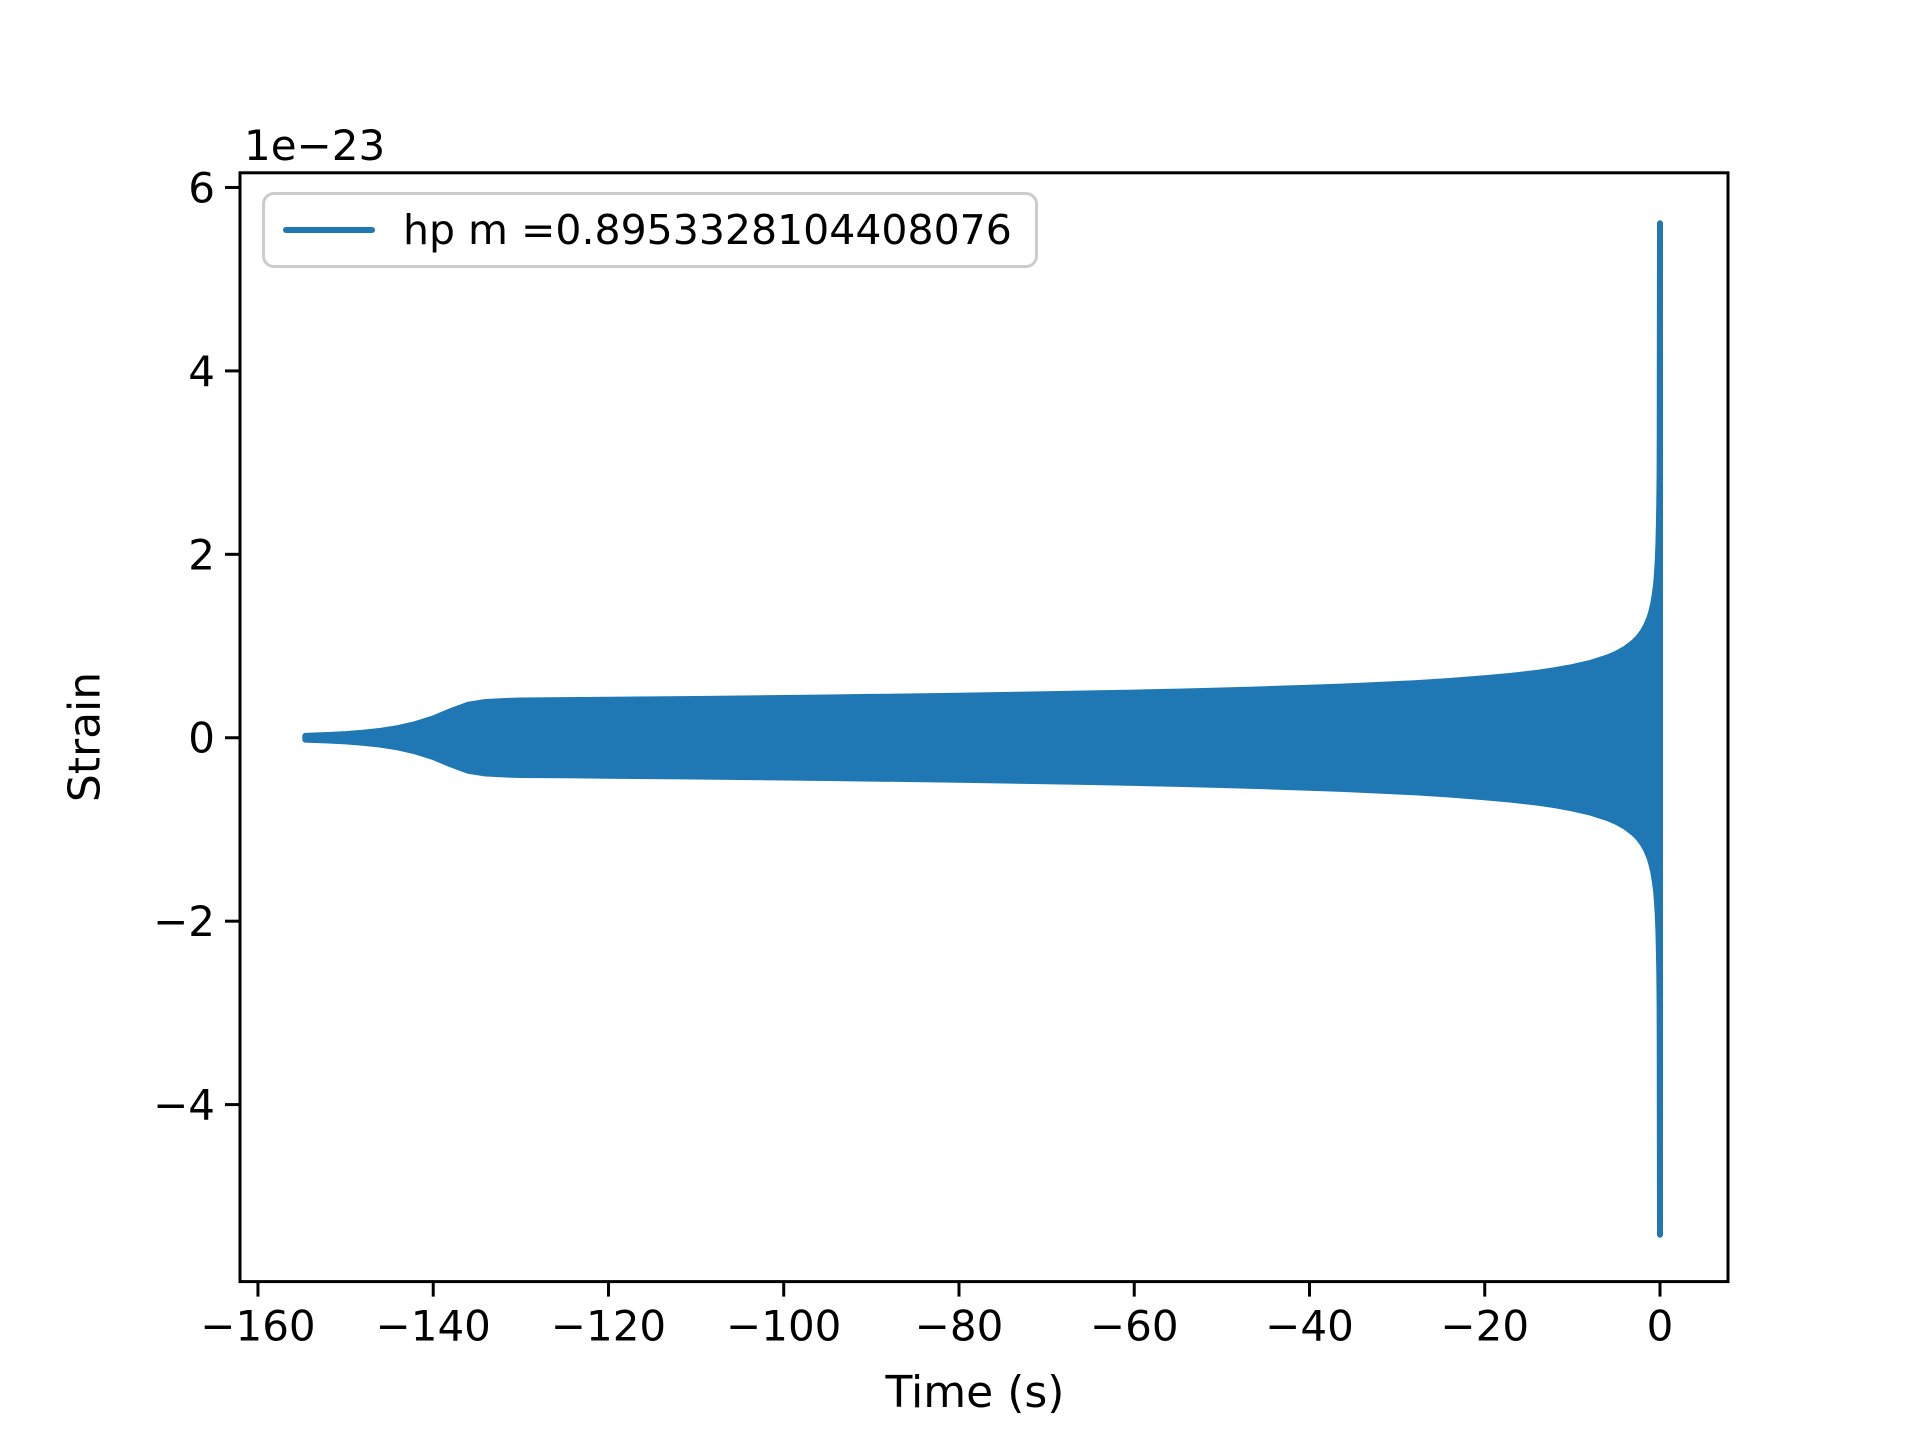 Image resolution: width=1920 pixels, height=1440 pixels. What do you see at coordinates (329, 230) in the screenshot?
I see `legend-line-swatch` at bounding box center [329, 230].